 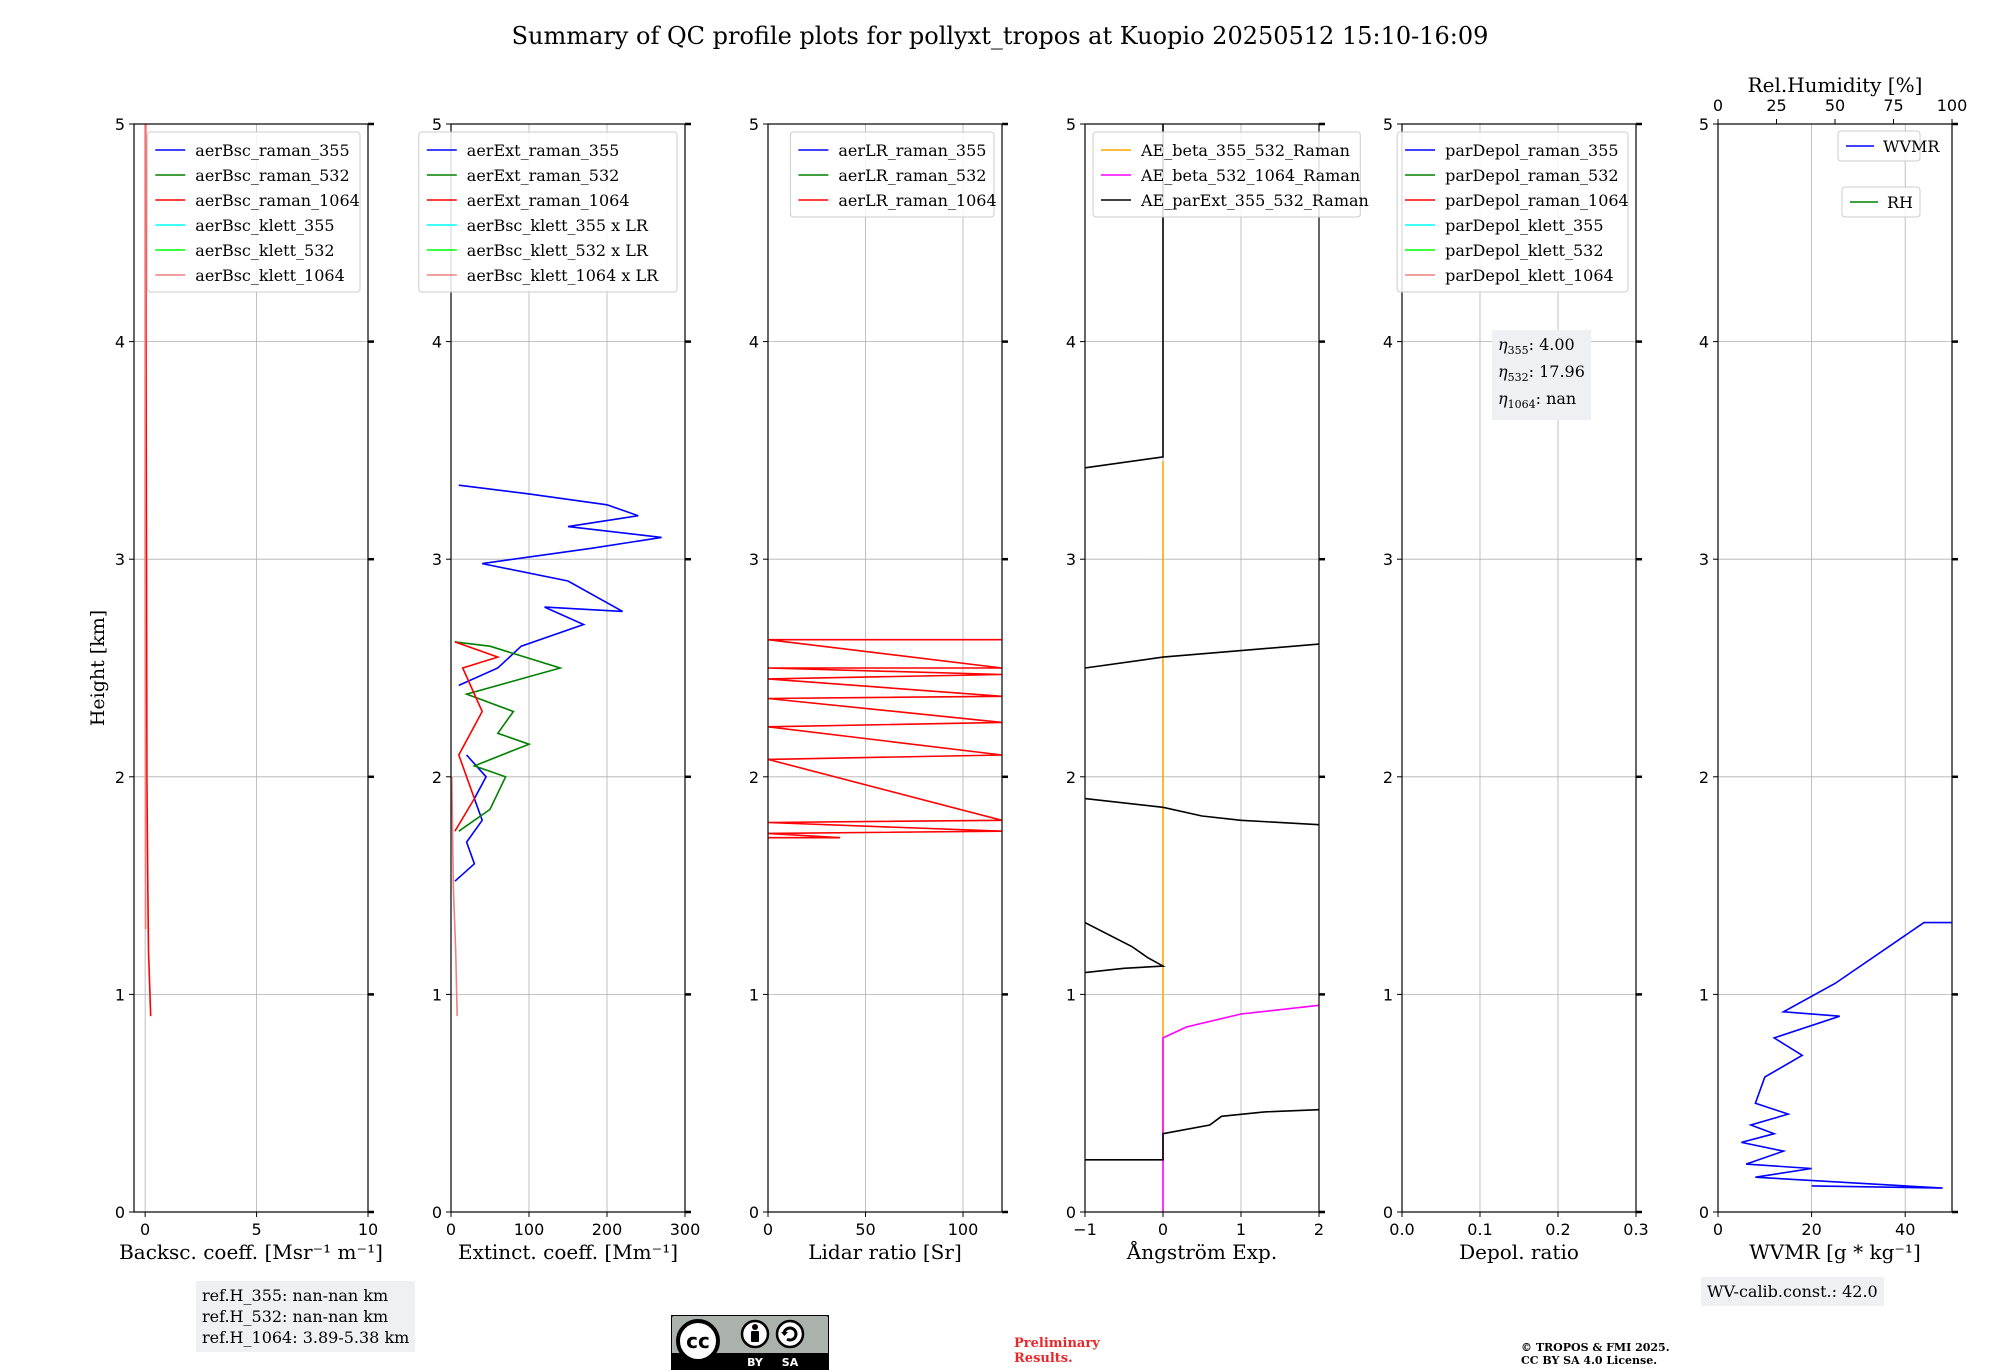 I want to click on legend-label: parDepol_klett_355, so click(x=1524, y=225).